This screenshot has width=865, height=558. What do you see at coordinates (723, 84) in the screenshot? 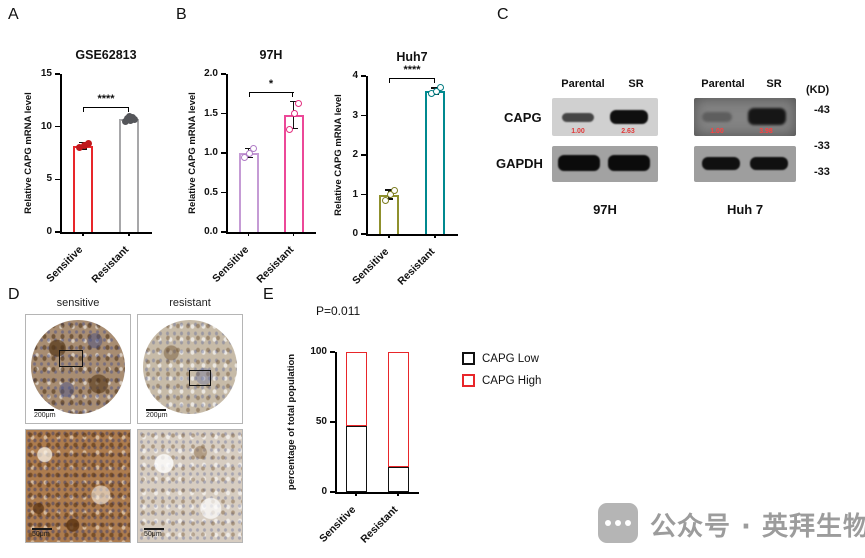
I see `lane-label-parental-huh7: Parental` at bounding box center [723, 84].